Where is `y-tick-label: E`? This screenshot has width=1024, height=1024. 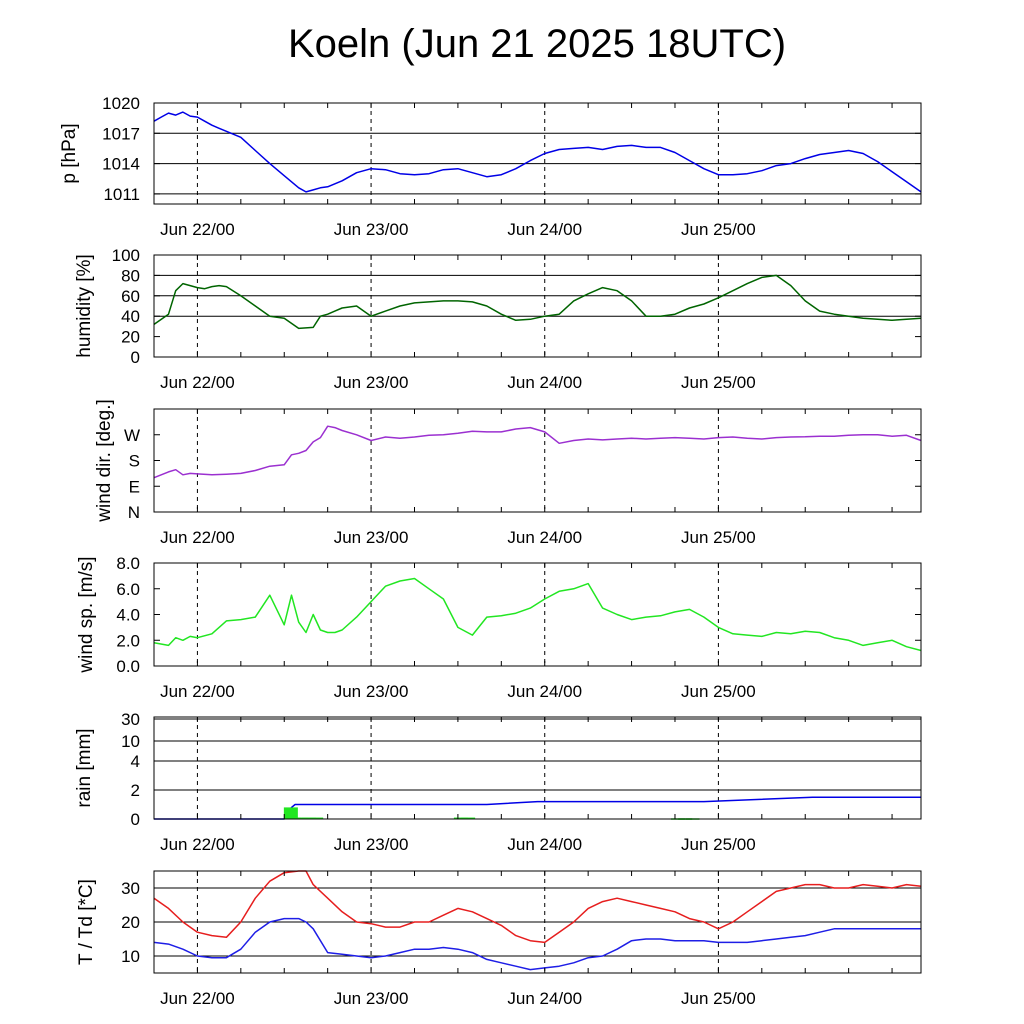 y-tick-label: E is located at coordinates (134, 486).